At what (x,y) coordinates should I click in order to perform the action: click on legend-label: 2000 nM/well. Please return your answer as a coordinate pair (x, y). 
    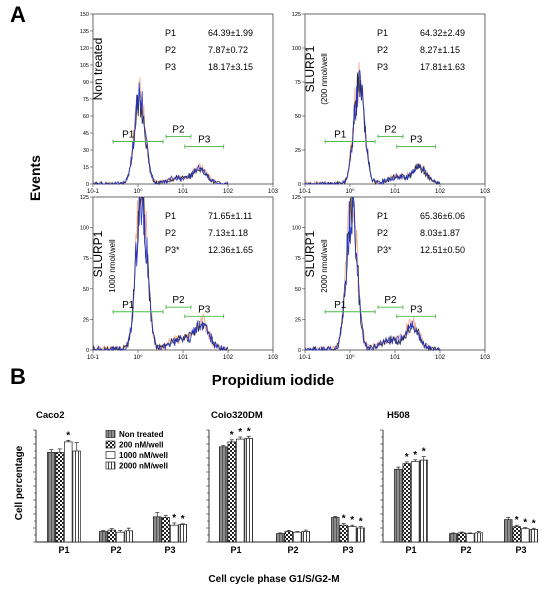
    Looking at the image, I should click on (143, 466).